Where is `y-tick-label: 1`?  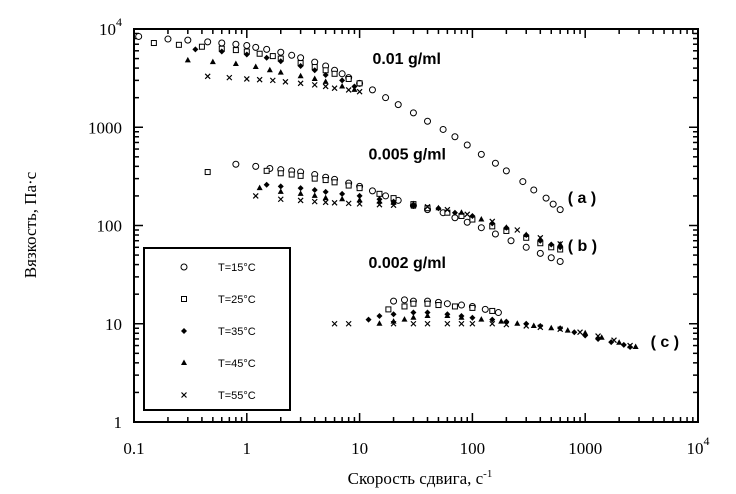
y-tick-label: 1 is located at coordinates (118, 422).